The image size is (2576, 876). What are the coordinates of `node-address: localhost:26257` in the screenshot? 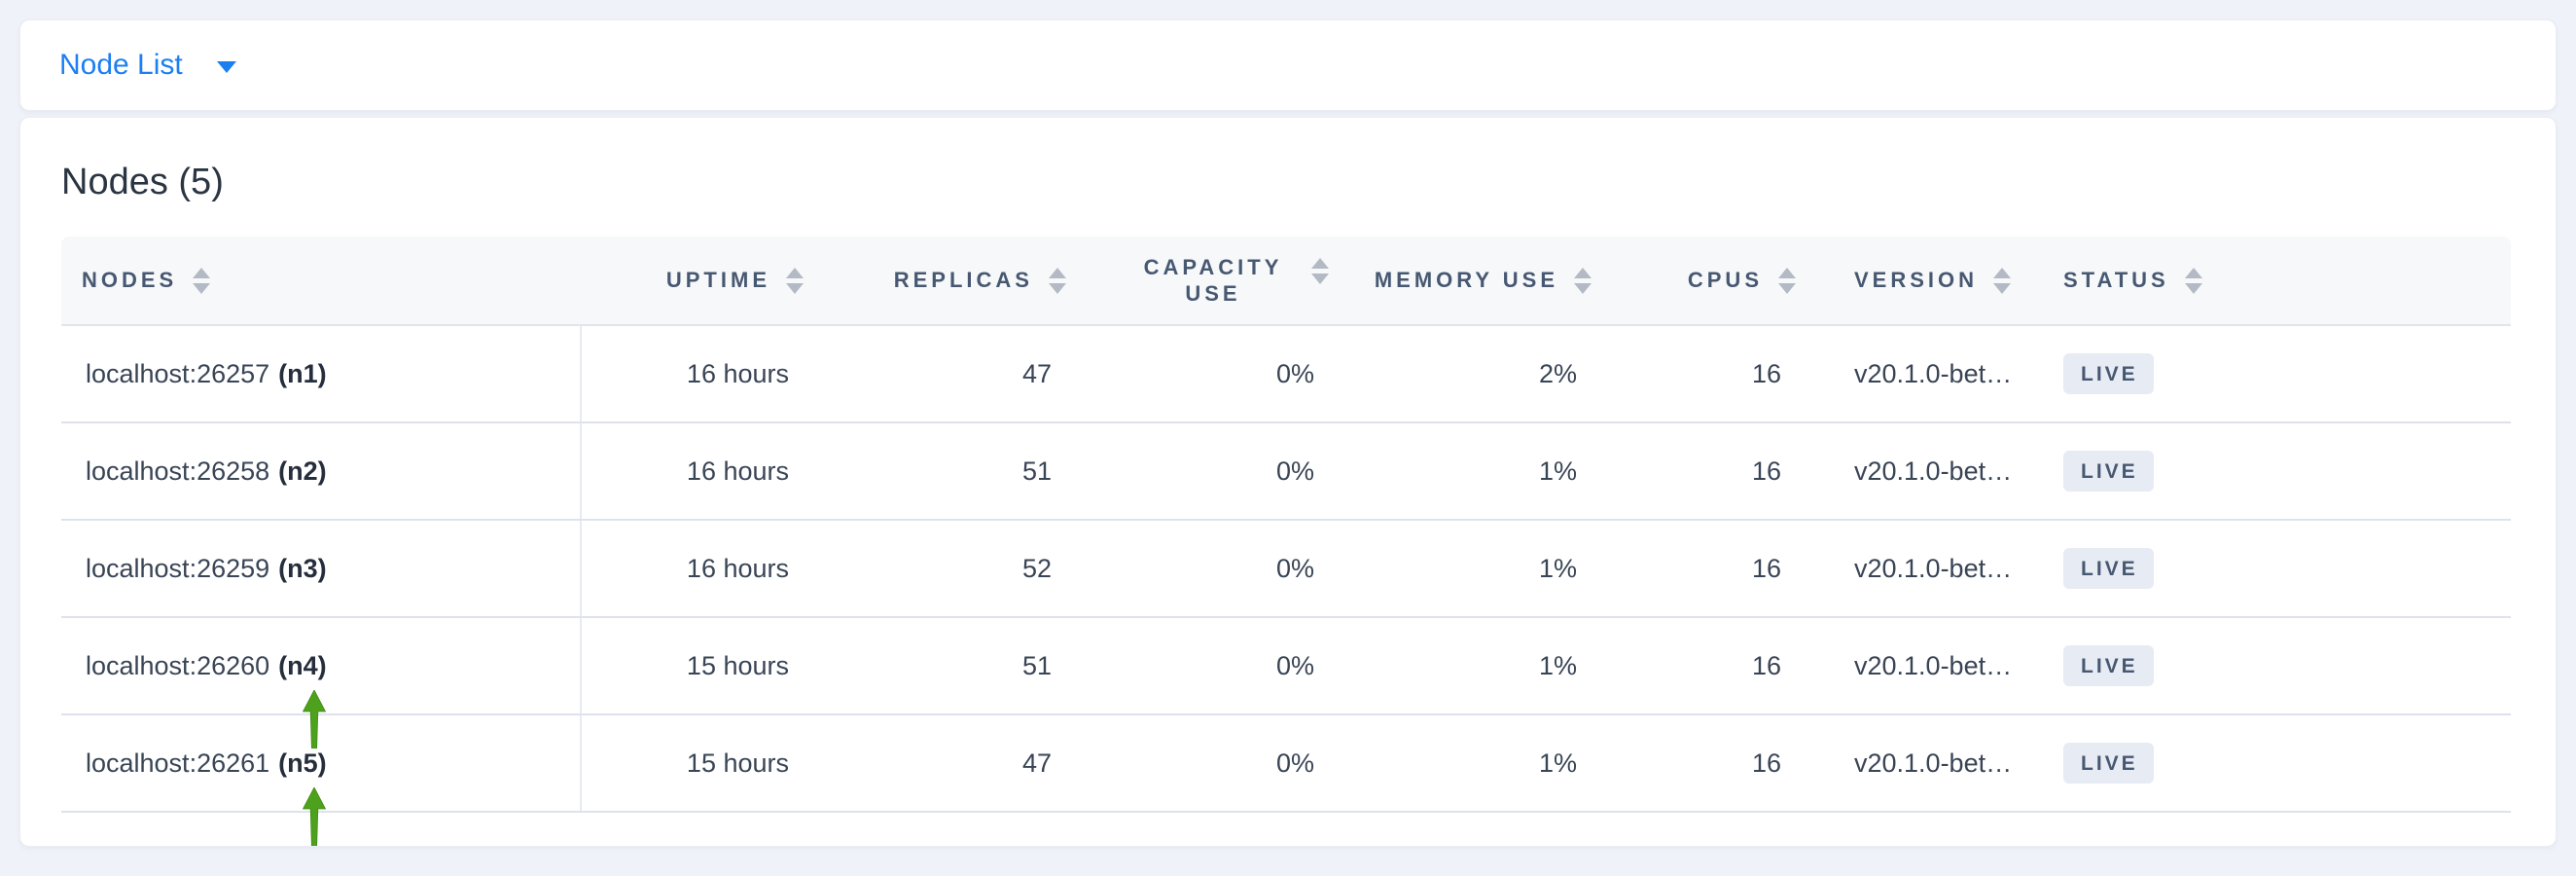 It's located at (178, 373).